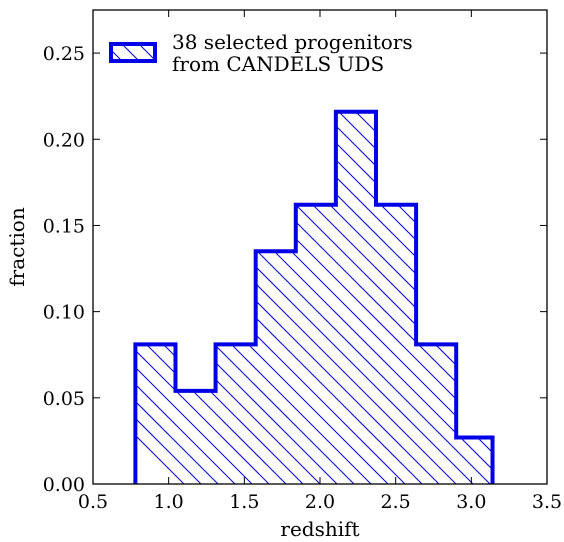  What do you see at coordinates (64, 54) in the screenshot?
I see `y-tick-label: 0.25` at bounding box center [64, 54].